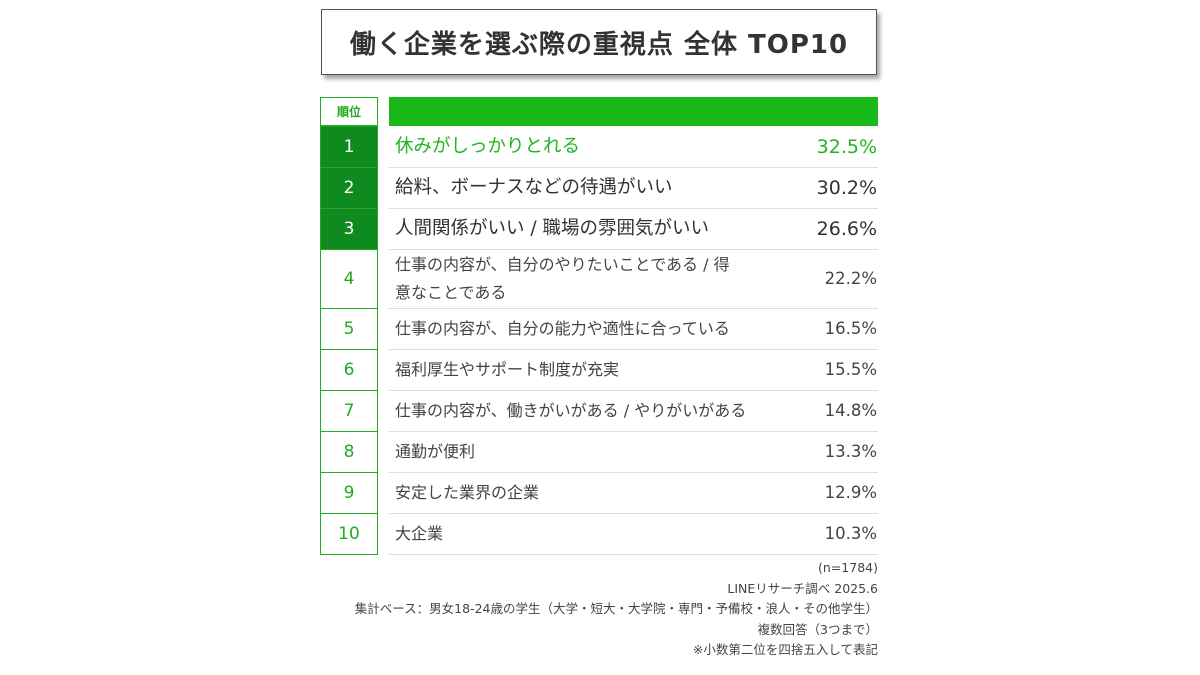 This screenshot has height=675, width=1200. What do you see at coordinates (435, 451) in the screenshot?
I see `item-label: 通勤が便利` at bounding box center [435, 451].